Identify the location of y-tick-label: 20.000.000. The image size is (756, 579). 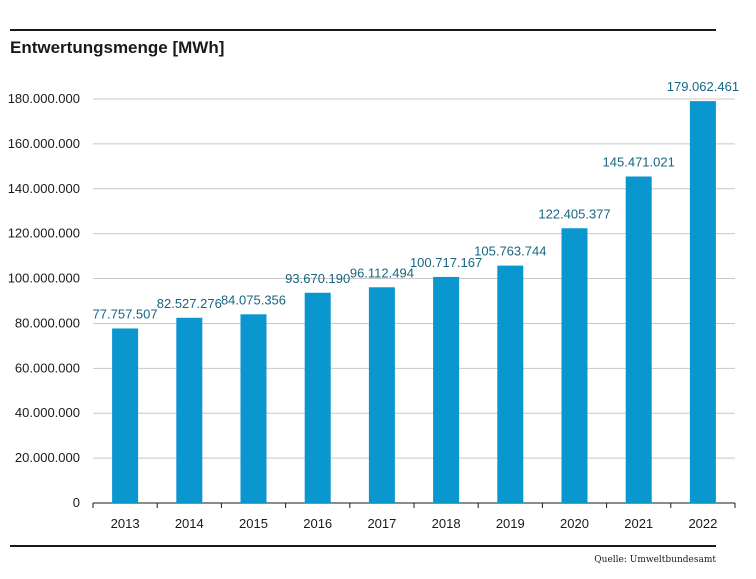
(47, 457).